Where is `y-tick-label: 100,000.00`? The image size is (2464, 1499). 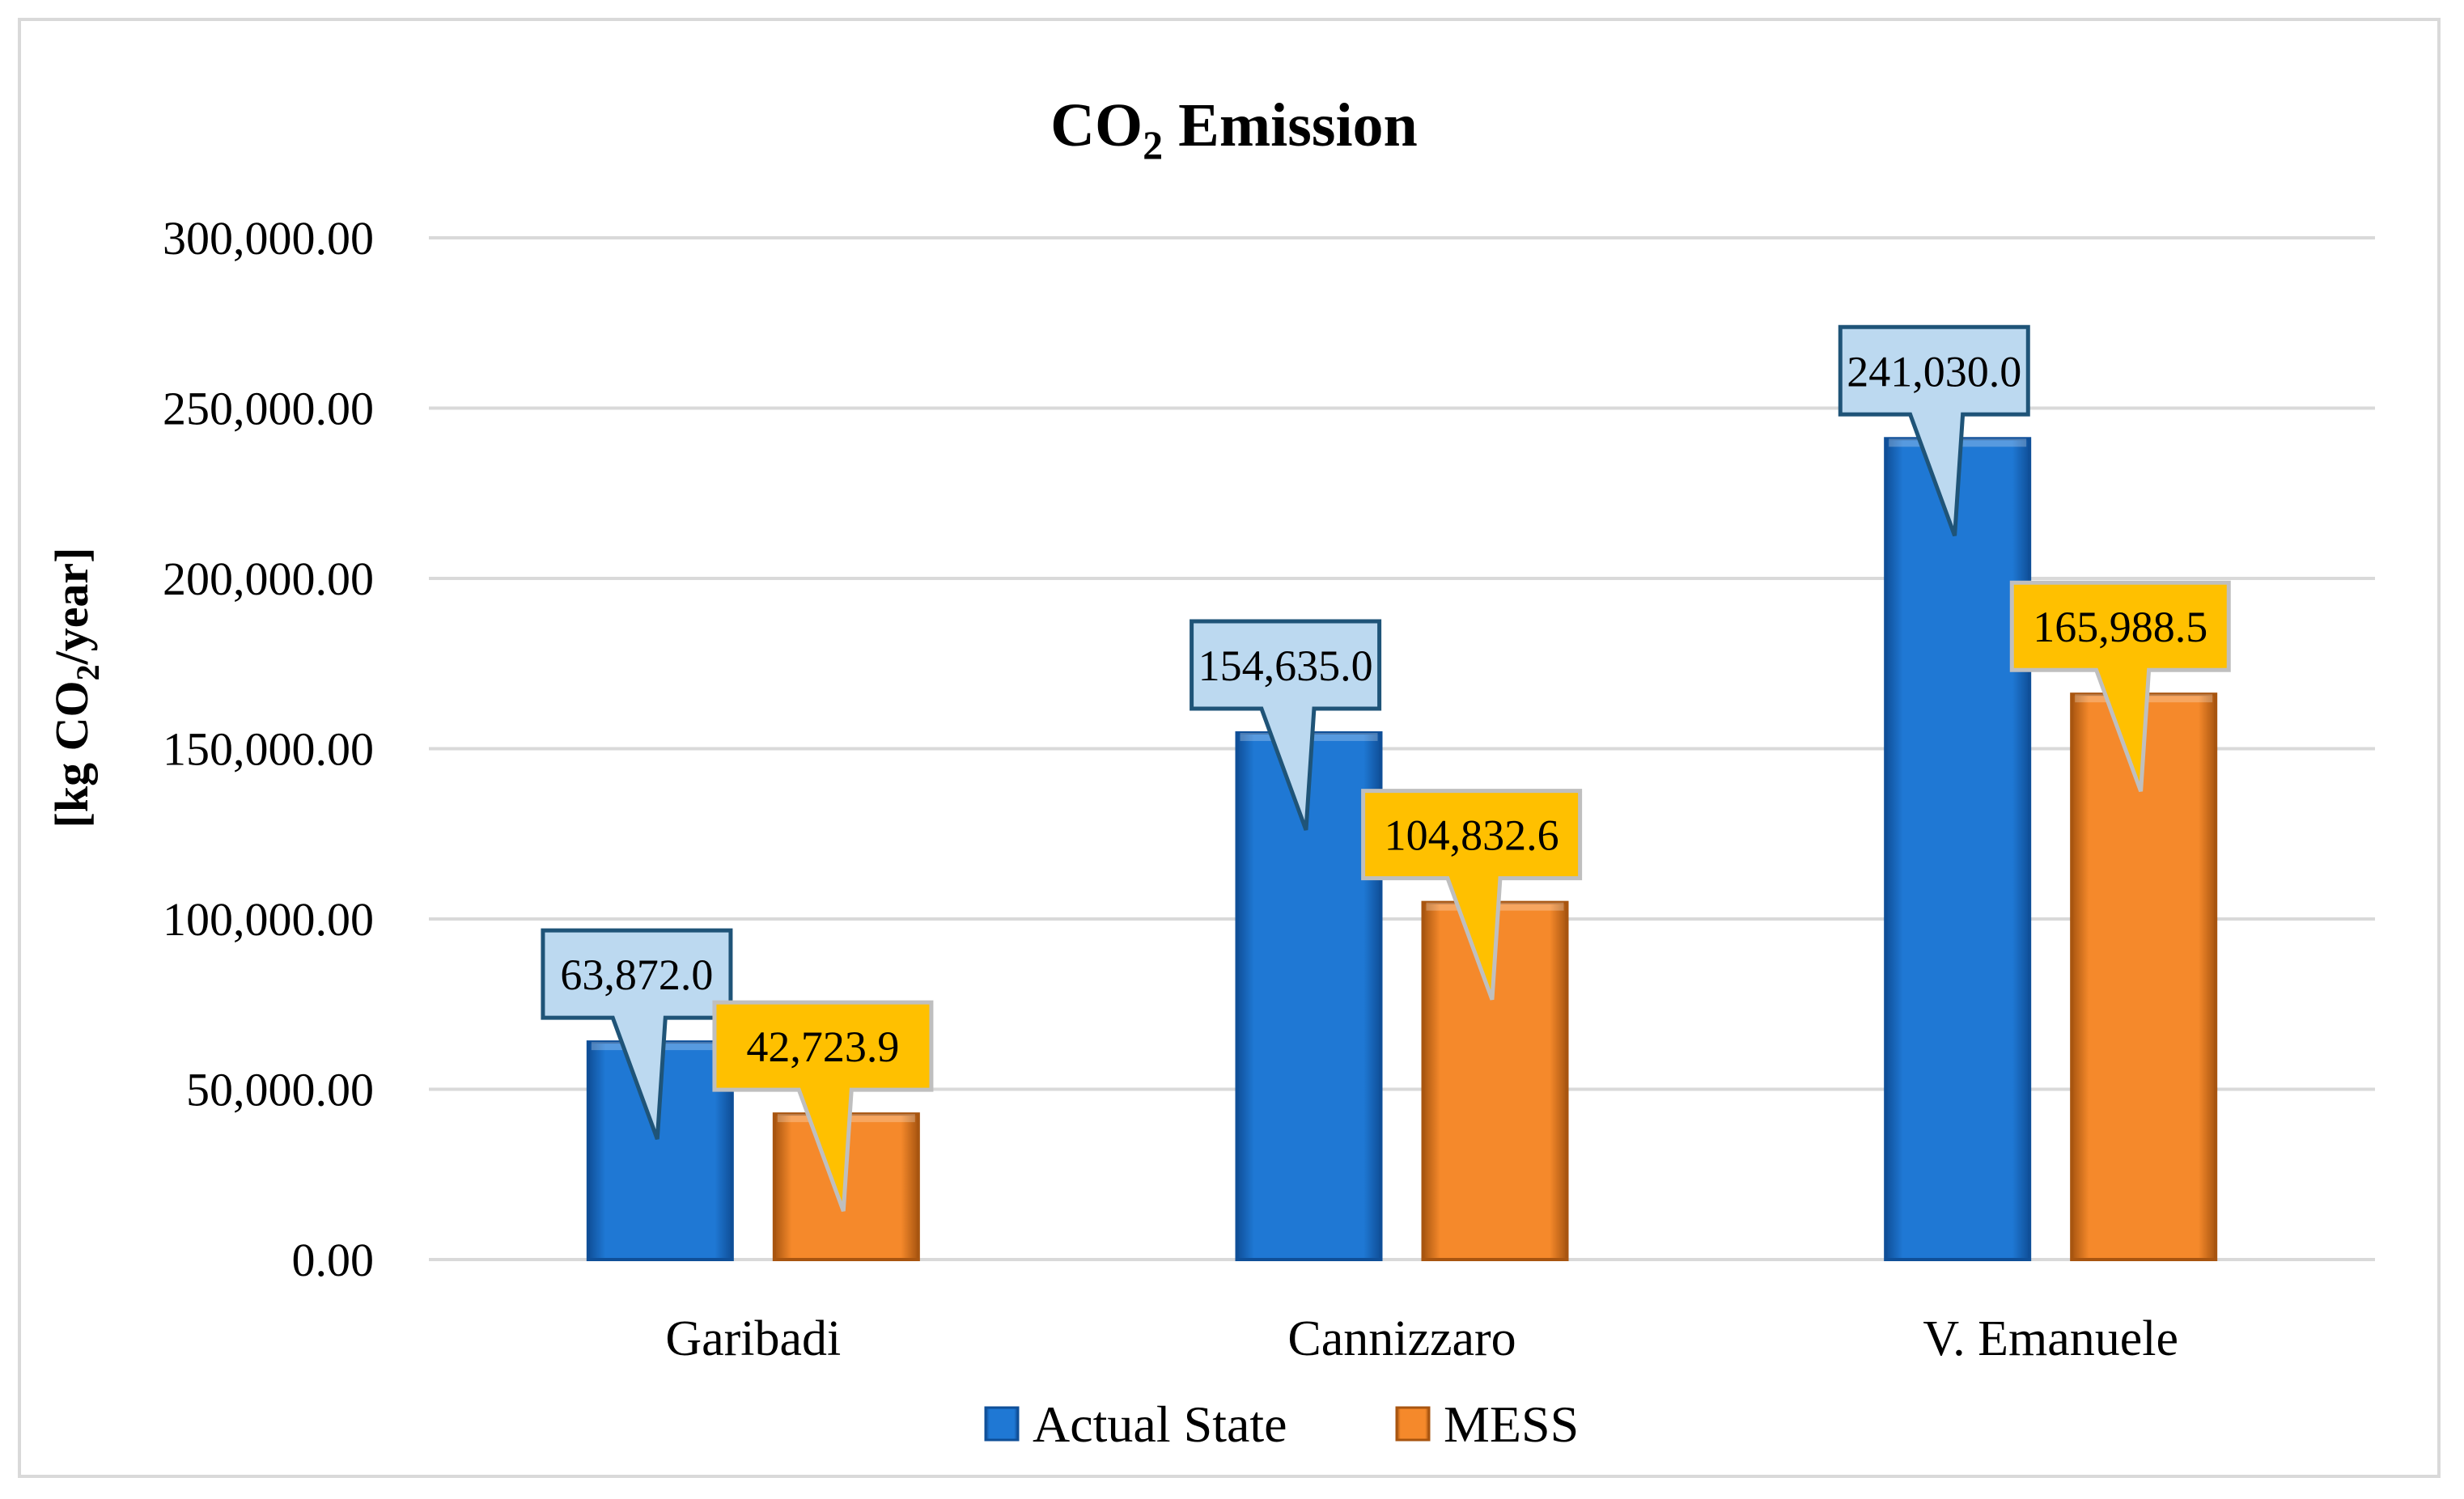
y-tick-label: 100,000.00 is located at coordinates (268, 919).